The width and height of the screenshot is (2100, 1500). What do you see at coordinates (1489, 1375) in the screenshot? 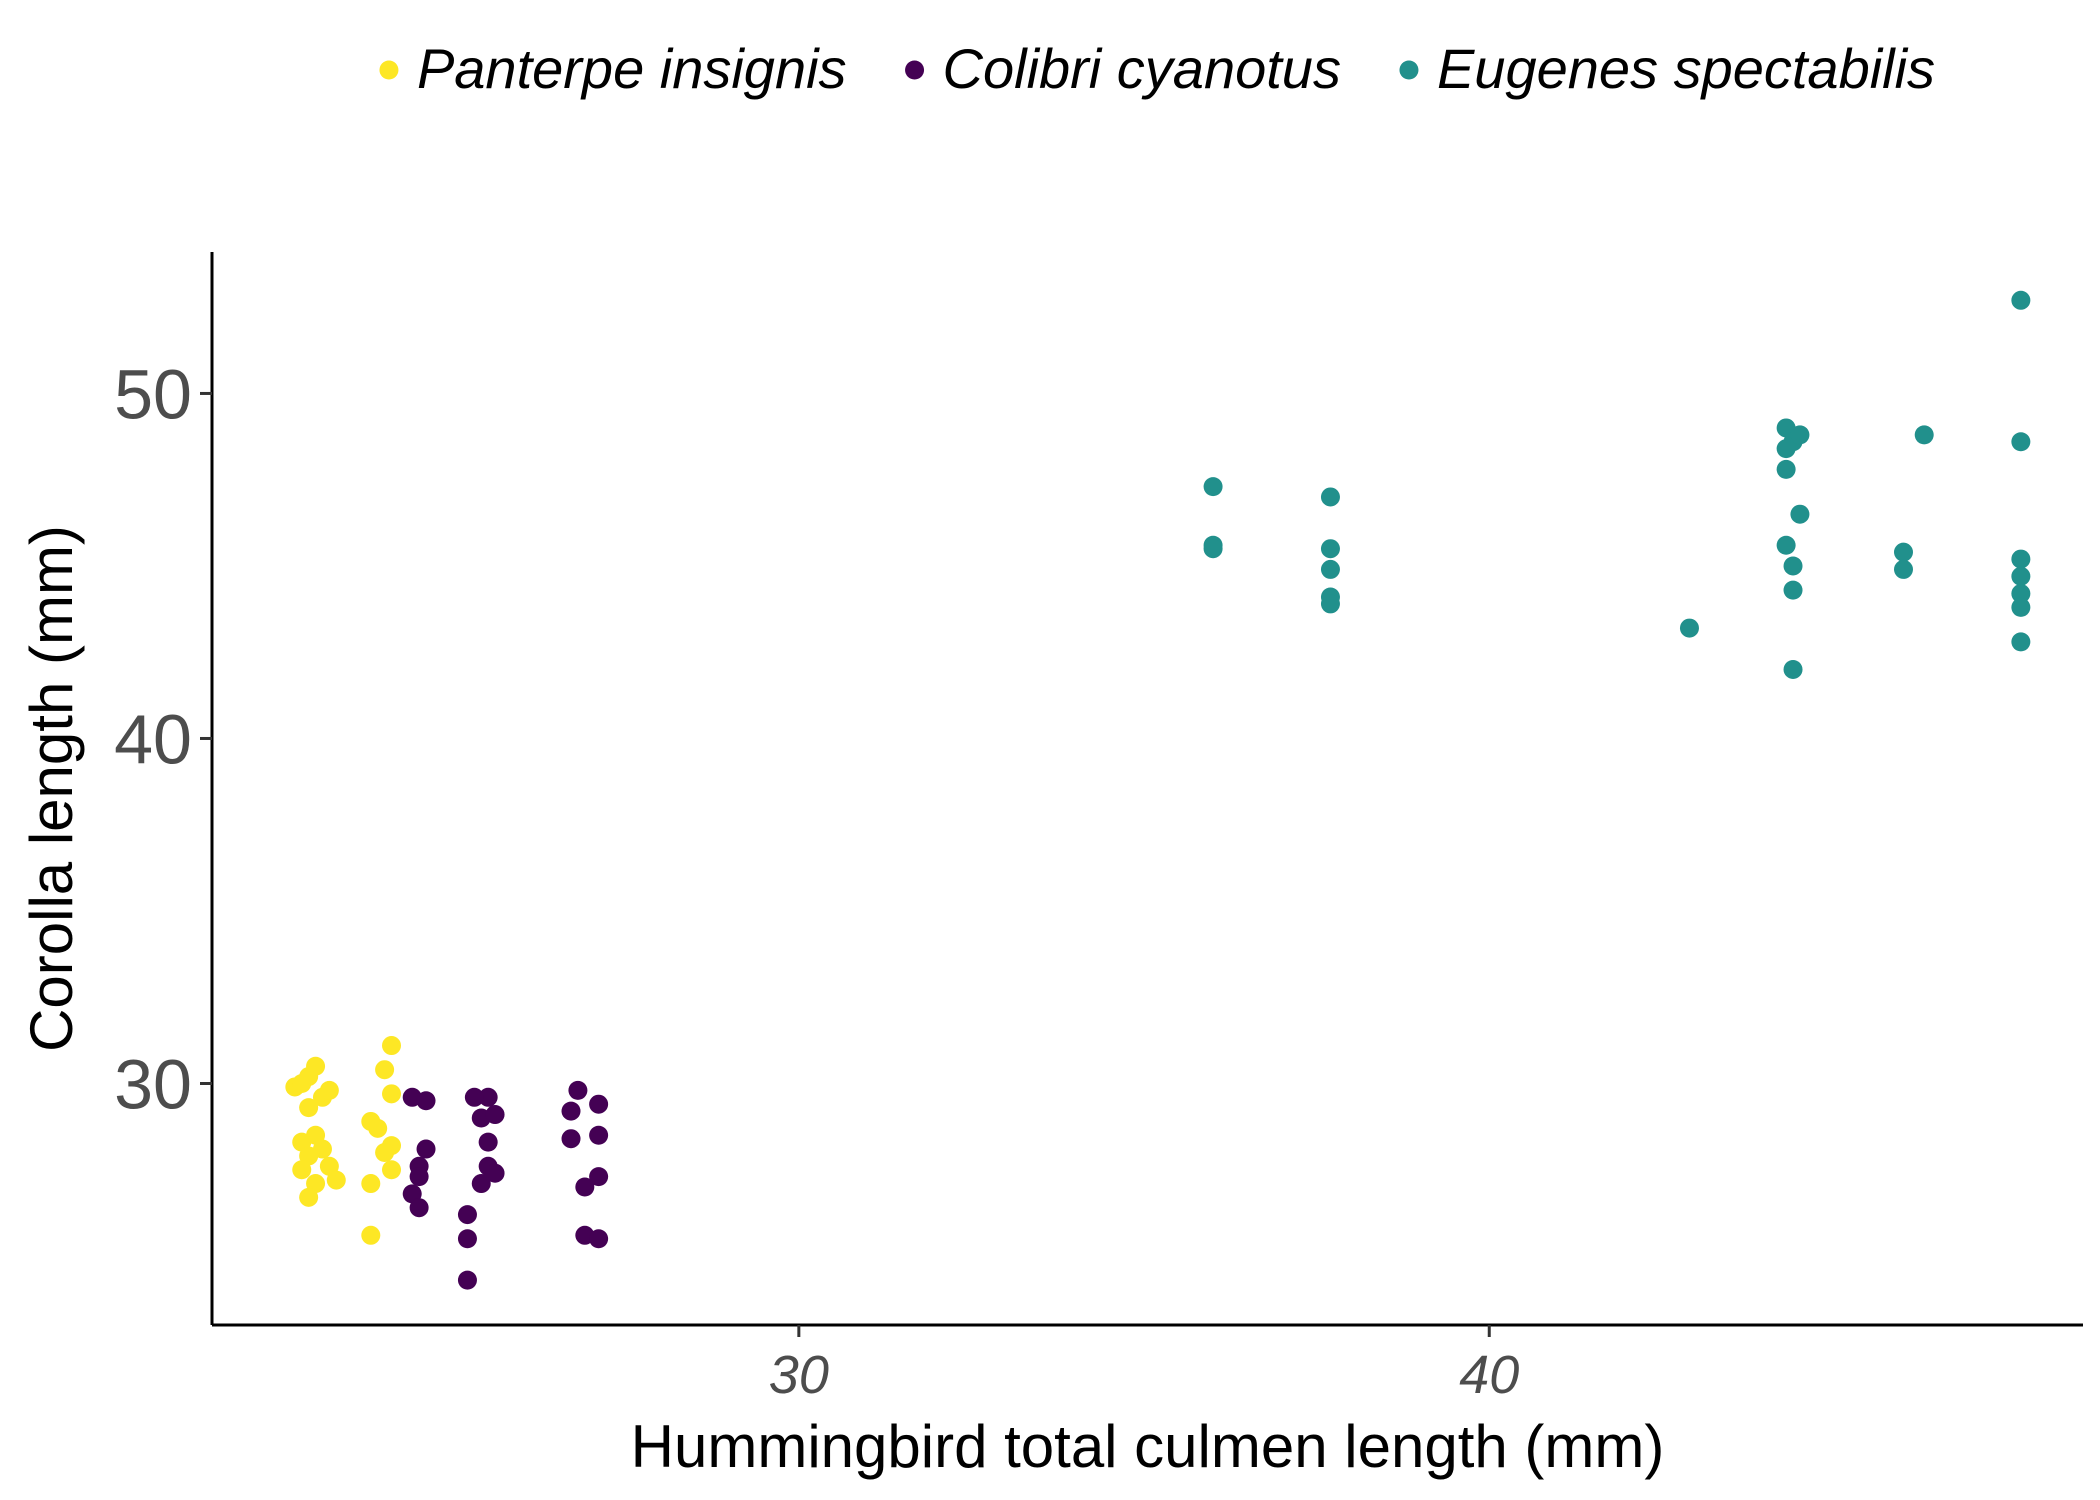
I see `x-tick-label: 40` at bounding box center [1489, 1375].